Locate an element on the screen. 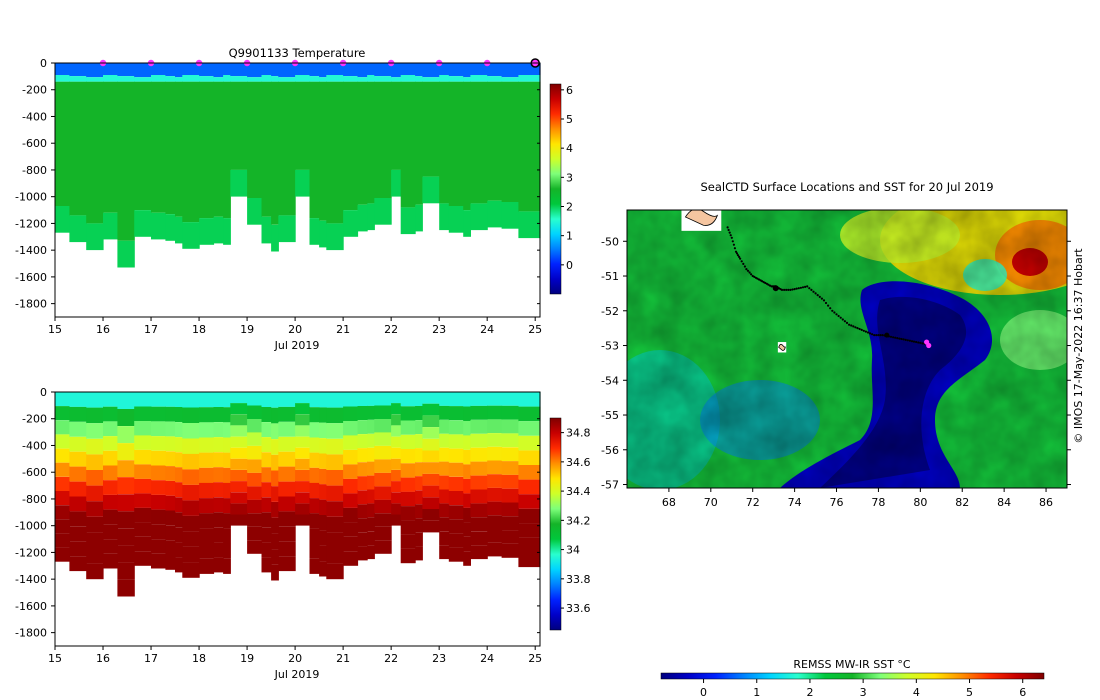 The height and width of the screenshot is (700, 1100). map-colorbar-tick-label: 3 is located at coordinates (863, 692).